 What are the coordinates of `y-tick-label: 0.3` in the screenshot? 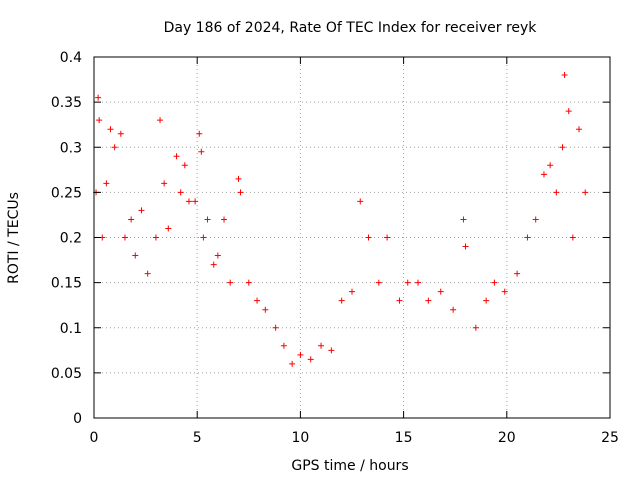 It's located at (71, 148).